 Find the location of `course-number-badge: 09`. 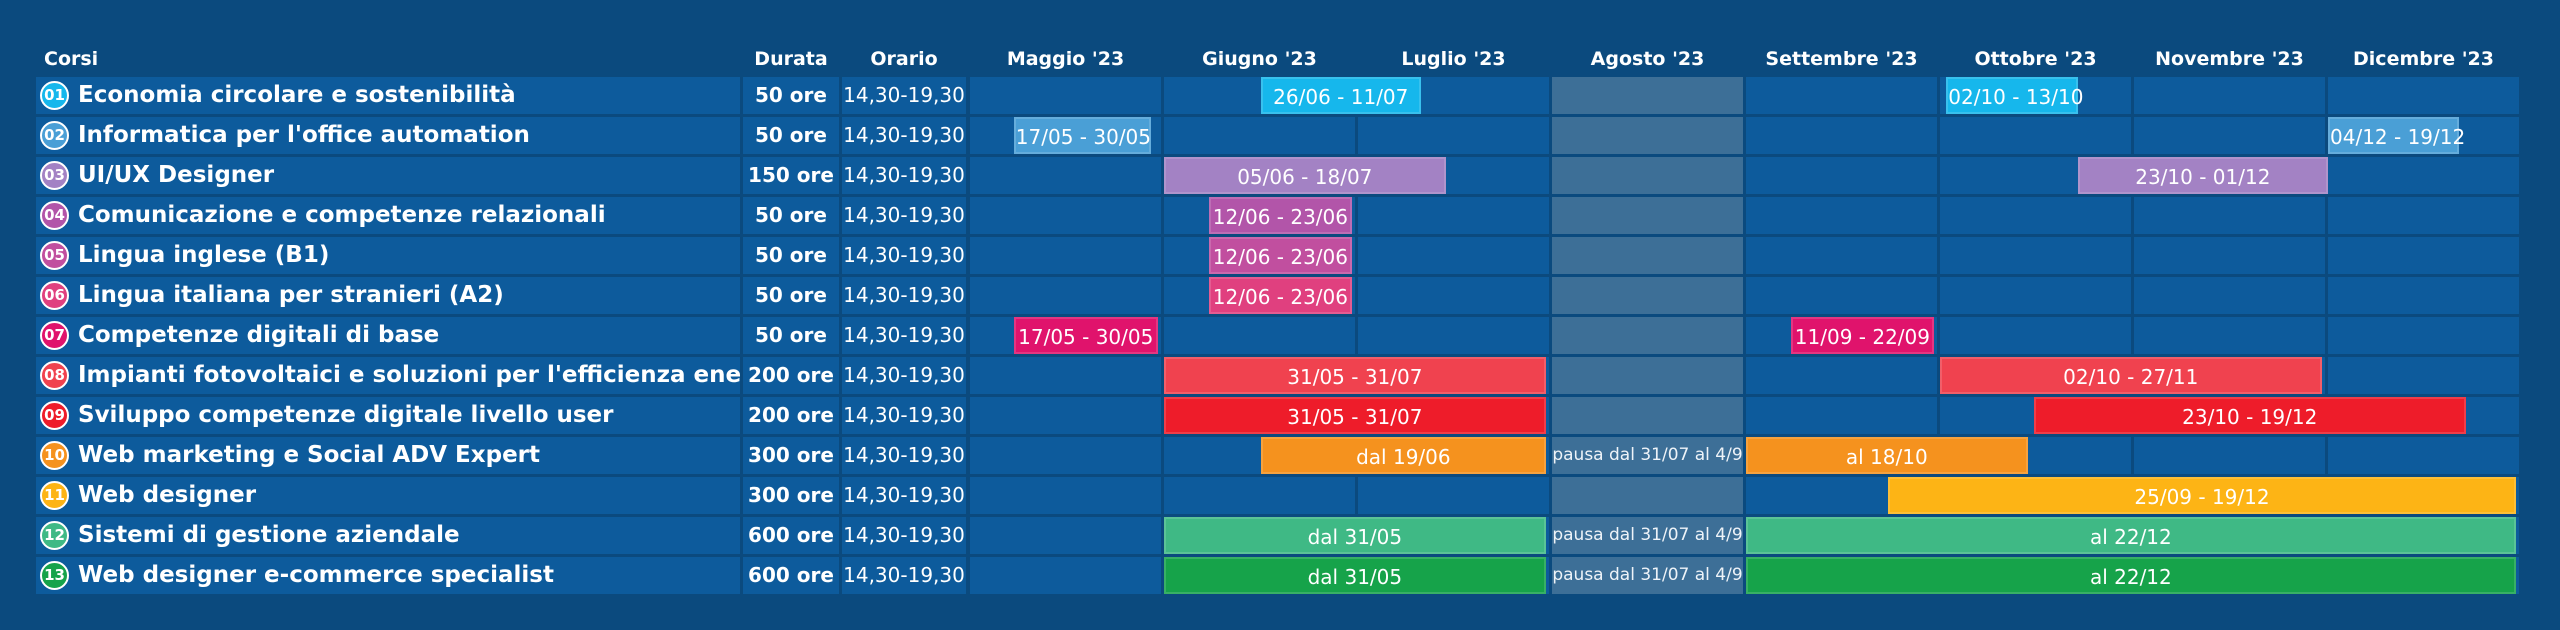

course-number-badge: 09 is located at coordinates (54, 415).